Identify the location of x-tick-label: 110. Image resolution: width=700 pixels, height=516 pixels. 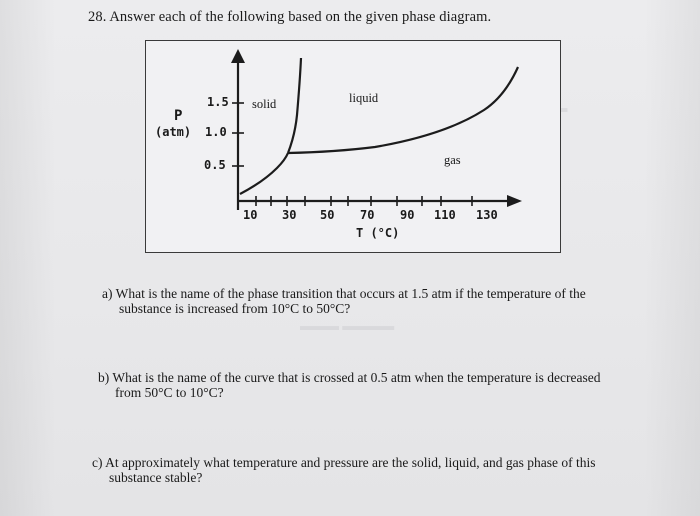
(445, 215).